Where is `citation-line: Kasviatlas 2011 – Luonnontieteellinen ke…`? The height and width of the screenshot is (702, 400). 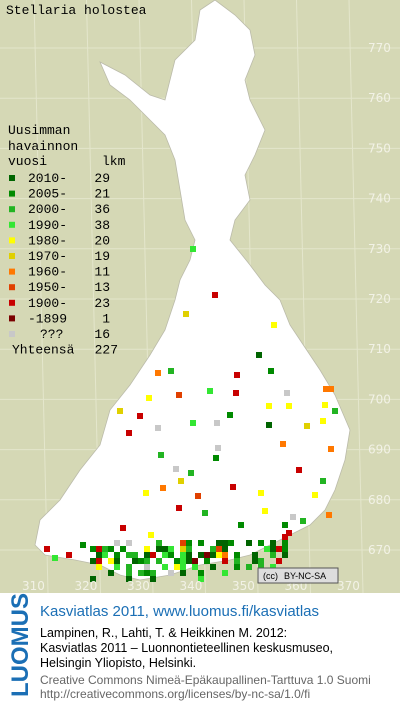 citation-line: Kasviatlas 2011 – Luonnontieteellinen ke… is located at coordinates (186, 648).